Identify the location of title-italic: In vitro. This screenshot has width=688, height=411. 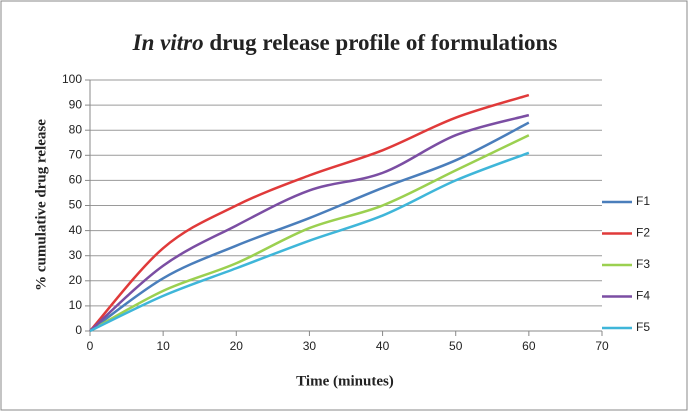
(168, 42).